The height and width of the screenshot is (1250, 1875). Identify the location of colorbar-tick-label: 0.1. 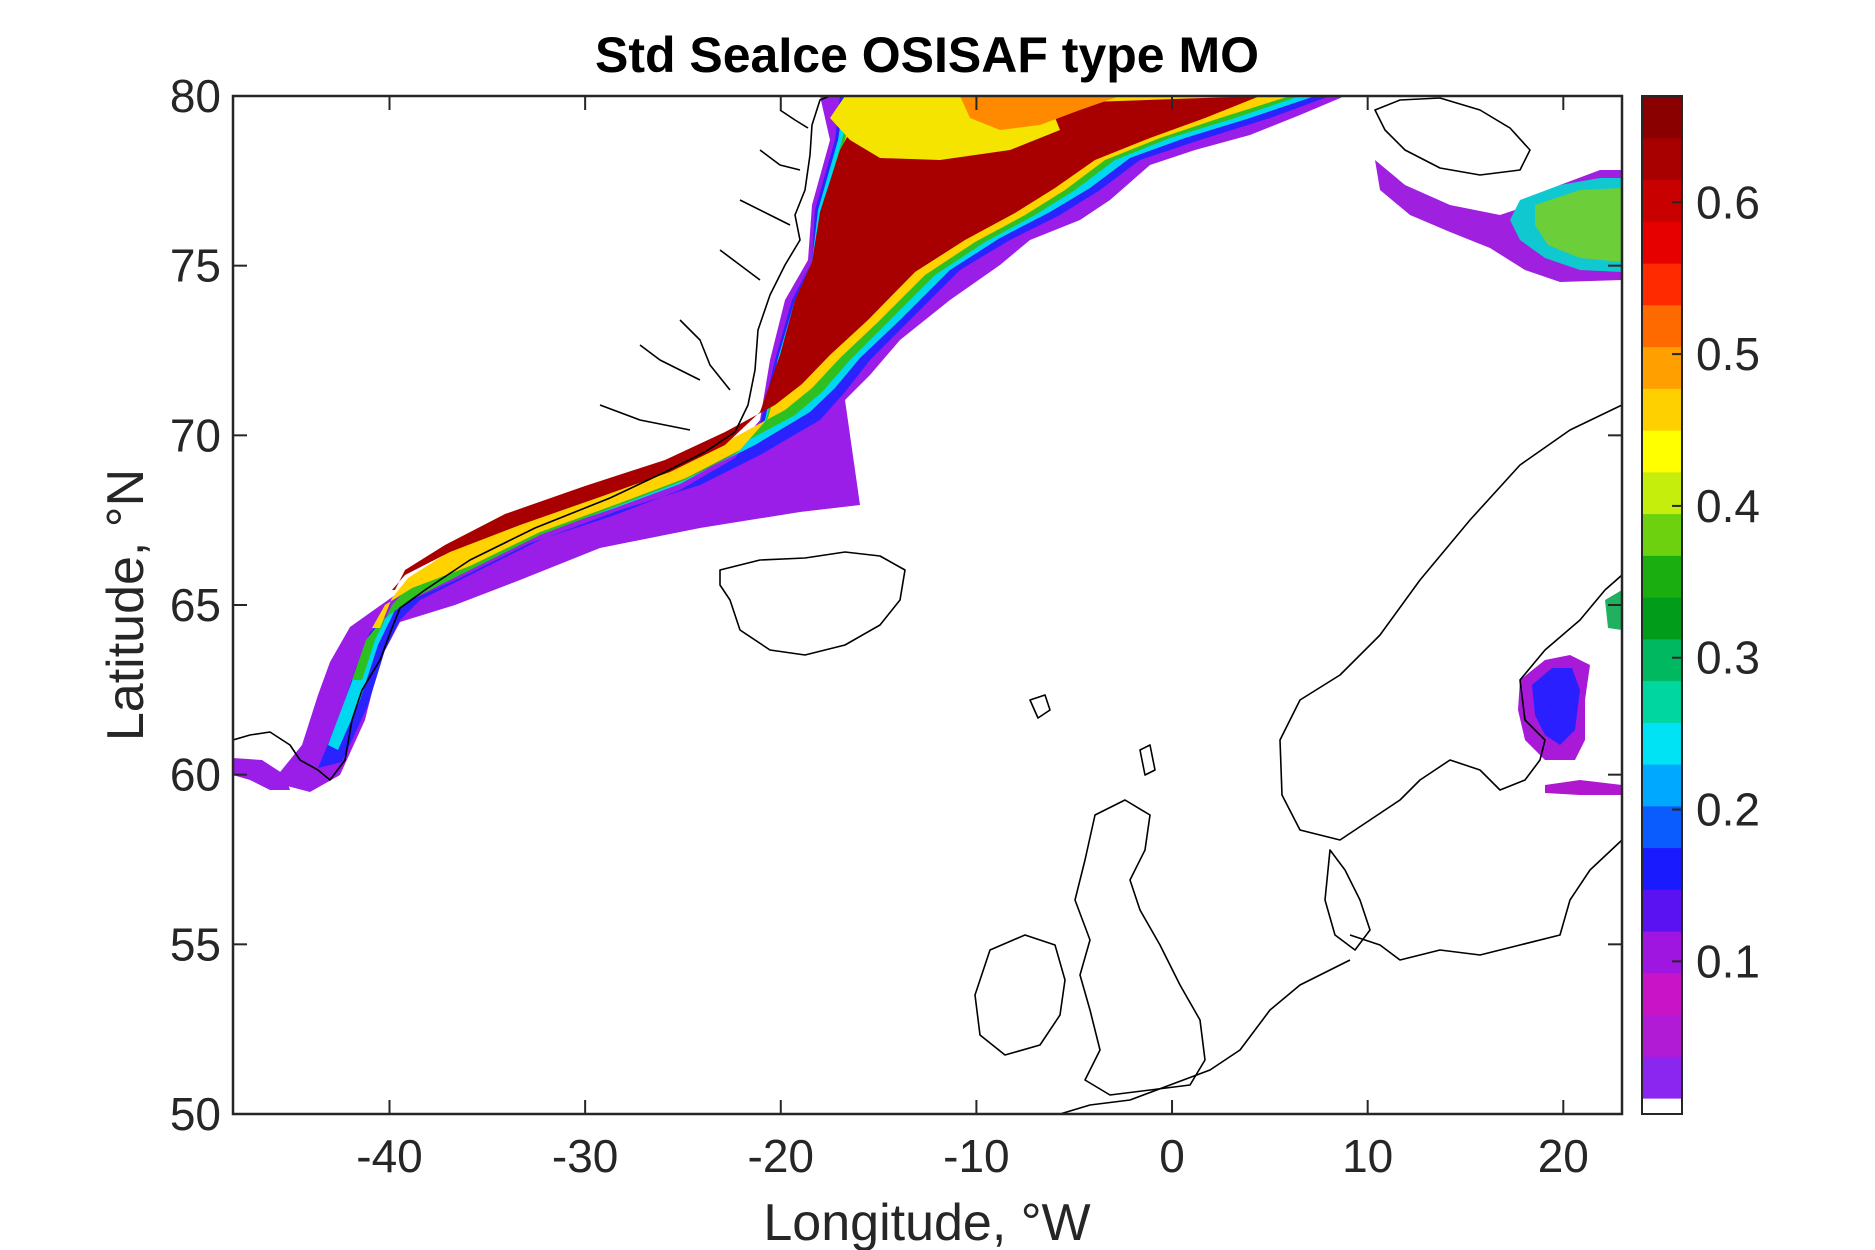
(1728, 961).